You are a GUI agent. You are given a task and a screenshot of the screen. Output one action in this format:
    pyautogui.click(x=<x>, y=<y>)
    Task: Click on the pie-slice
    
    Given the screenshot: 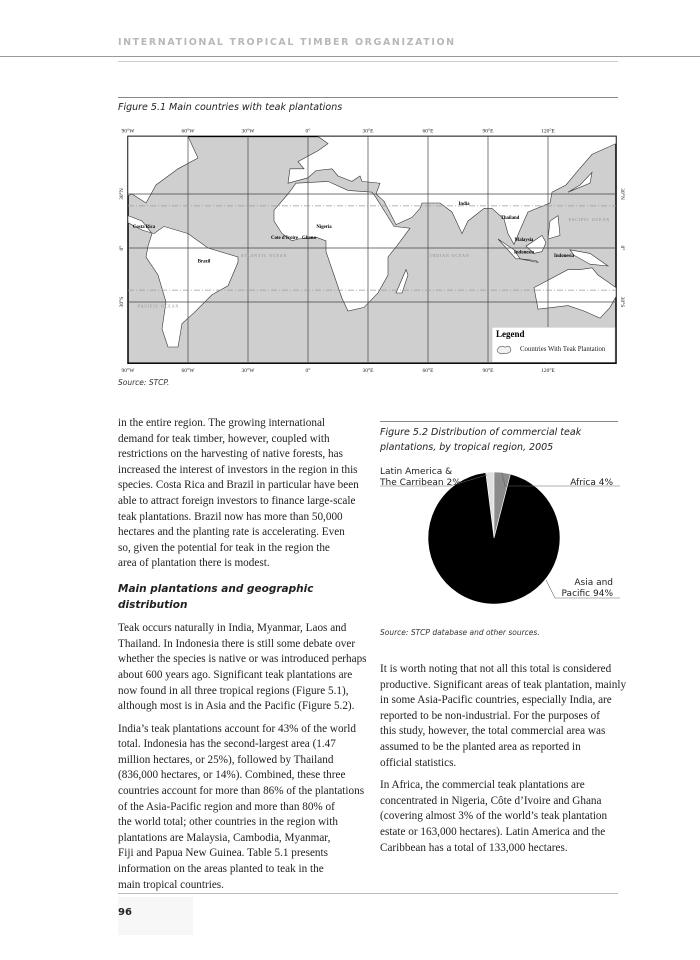 What is the action you would take?
    pyautogui.click(x=494, y=538)
    